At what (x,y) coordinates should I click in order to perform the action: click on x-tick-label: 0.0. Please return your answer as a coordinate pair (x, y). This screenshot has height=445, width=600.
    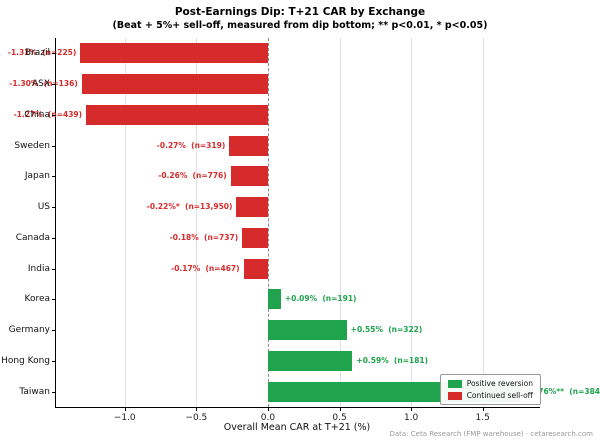
    Looking at the image, I should click on (268, 418).